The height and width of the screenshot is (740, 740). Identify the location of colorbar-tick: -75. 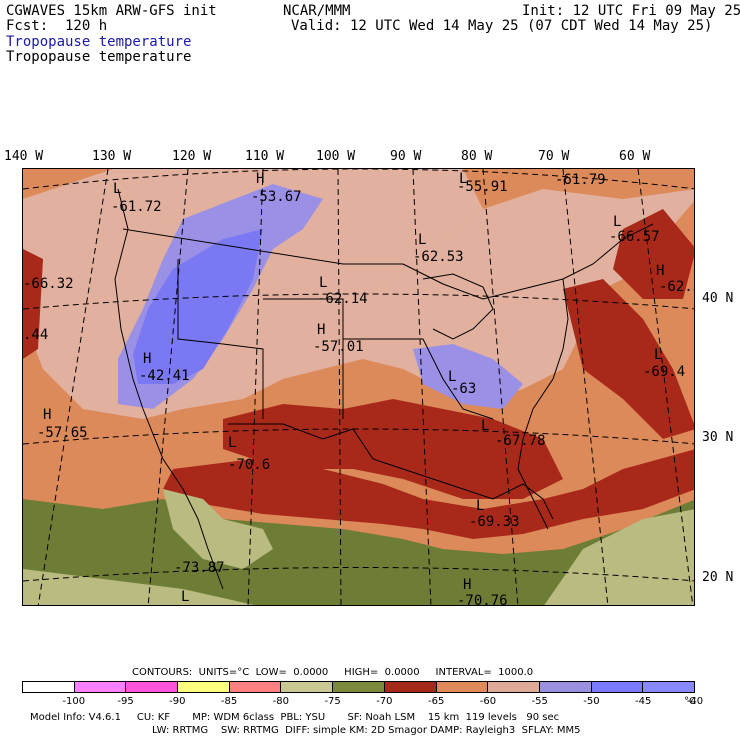
(332, 701).